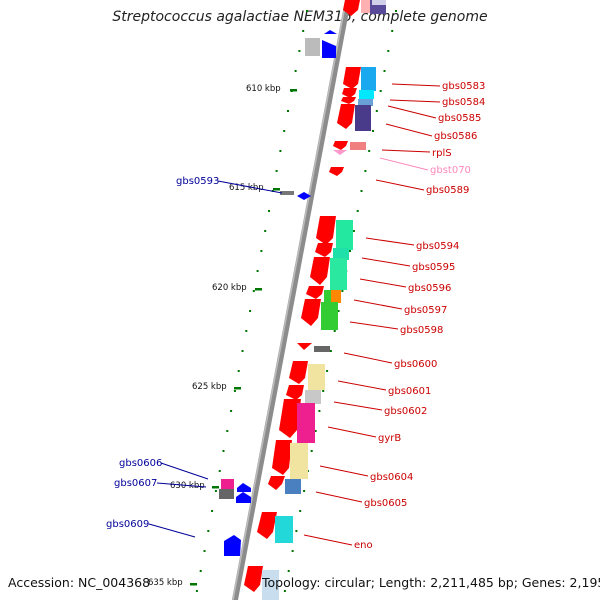  Describe the element at coordinates (304, 196) in the screenshot. I see `gene-arrow-gbs0593` at that location.